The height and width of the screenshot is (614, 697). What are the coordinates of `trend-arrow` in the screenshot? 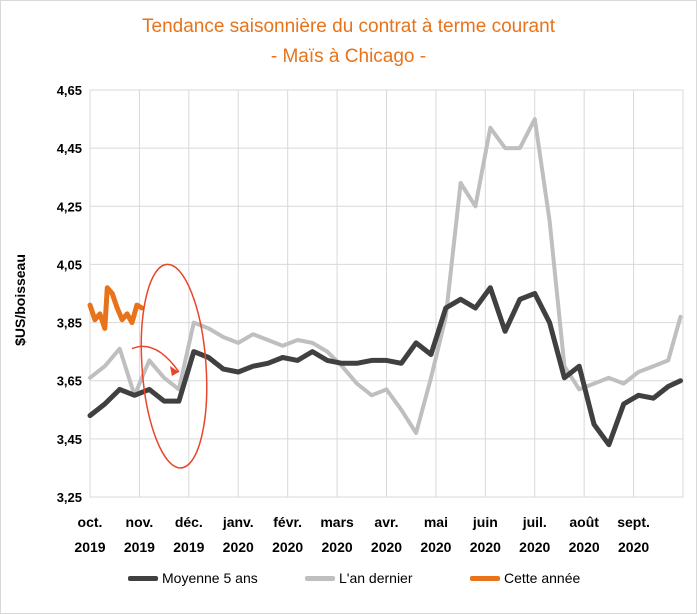 It's located at (155, 359).